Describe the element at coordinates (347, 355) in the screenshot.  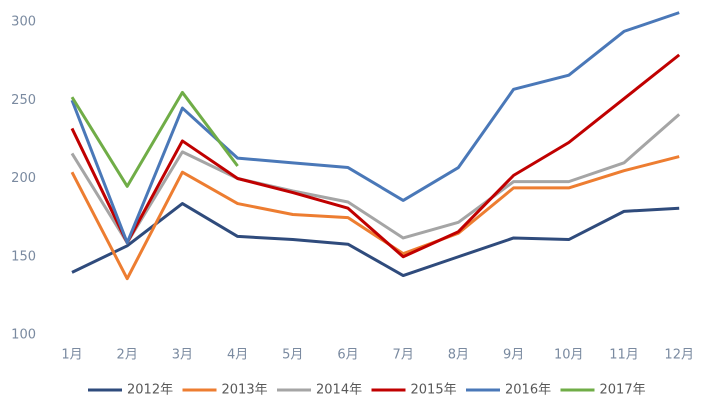
I see `x-tick-label: 6月` at that location.